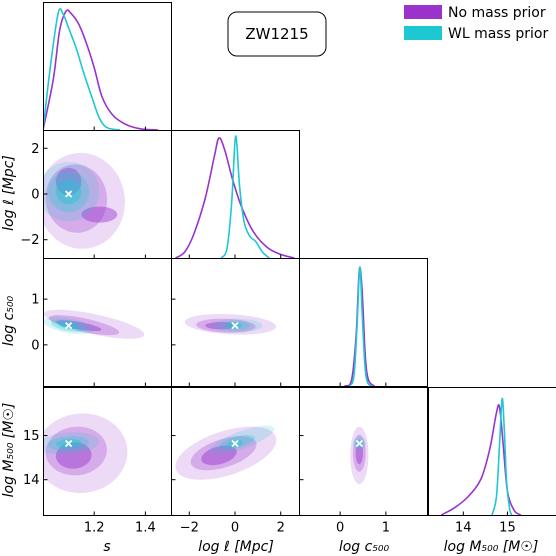 This screenshot has width=556, height=556. What do you see at coordinates (189, 528) in the screenshot?
I see `x-tick-label: −2` at bounding box center [189, 528].